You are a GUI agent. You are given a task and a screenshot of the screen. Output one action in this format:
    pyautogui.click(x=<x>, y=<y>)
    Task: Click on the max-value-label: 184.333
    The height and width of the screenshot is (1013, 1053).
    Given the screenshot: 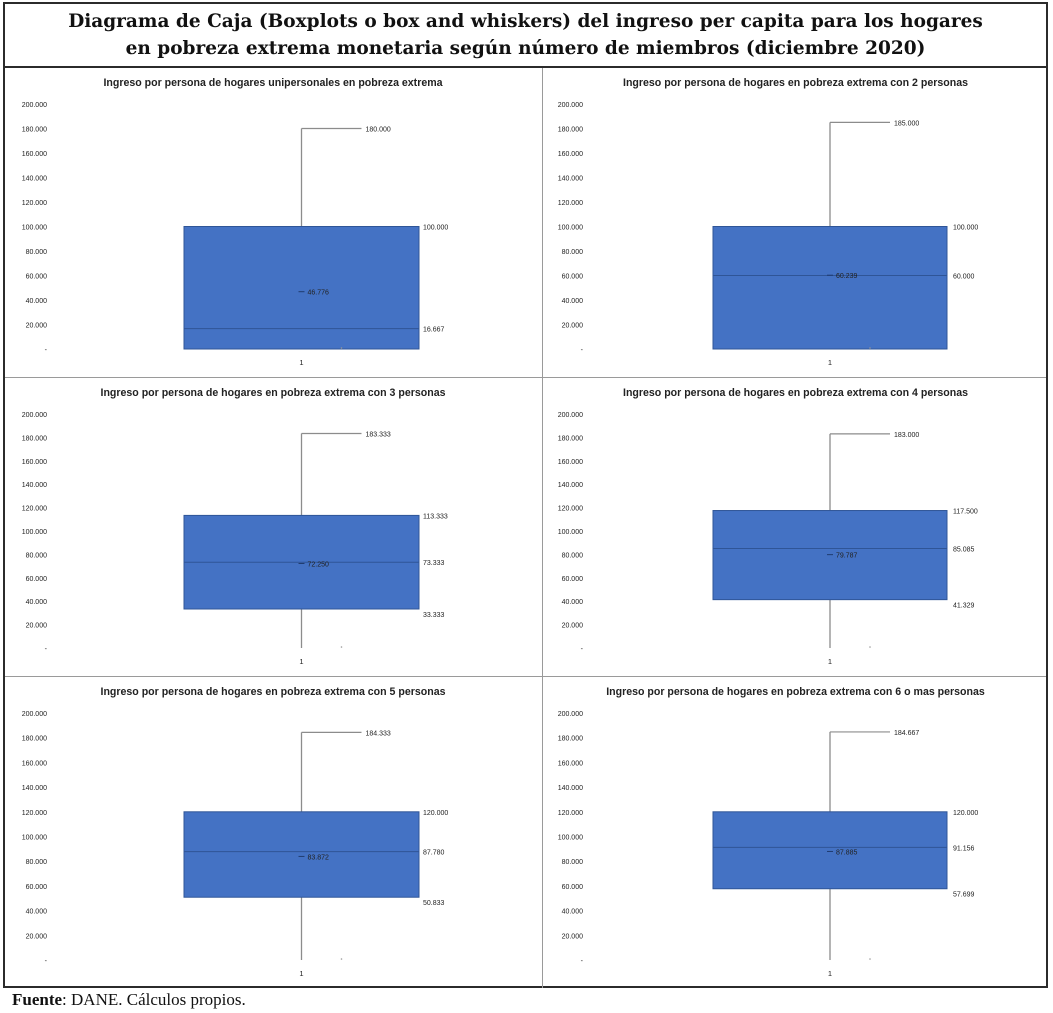 What is the action you would take?
    pyautogui.click(x=378, y=733)
    